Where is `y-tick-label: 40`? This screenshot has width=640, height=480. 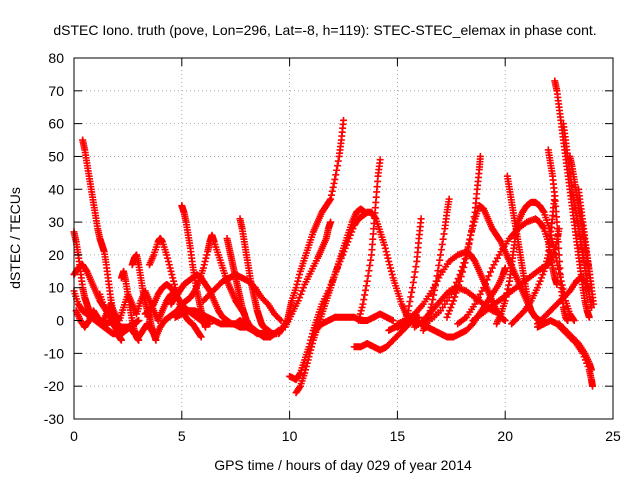 y-tick-label: 40 is located at coordinates (56, 189).